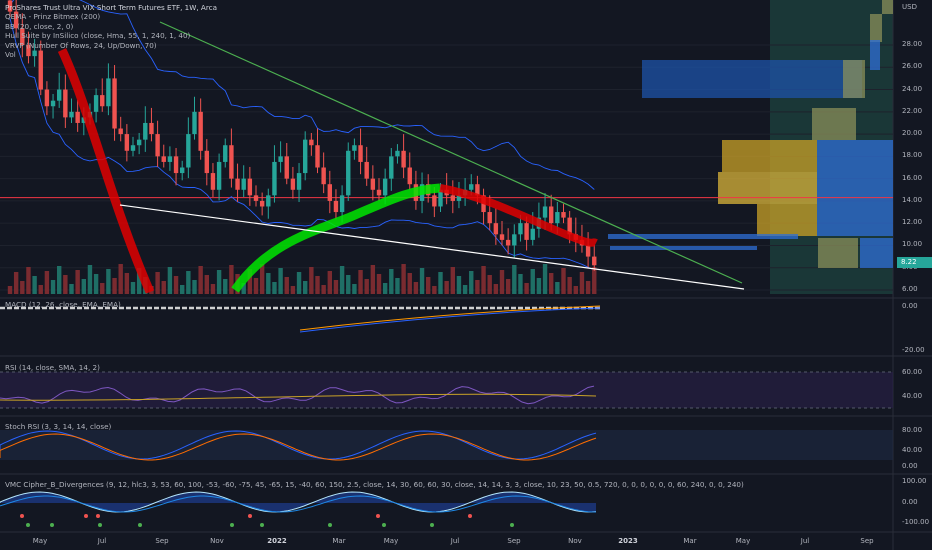 The height and width of the screenshot is (550, 932). Describe the element at coordinates (514, 541) in the screenshot. I see `time-tick: Sep` at that location.